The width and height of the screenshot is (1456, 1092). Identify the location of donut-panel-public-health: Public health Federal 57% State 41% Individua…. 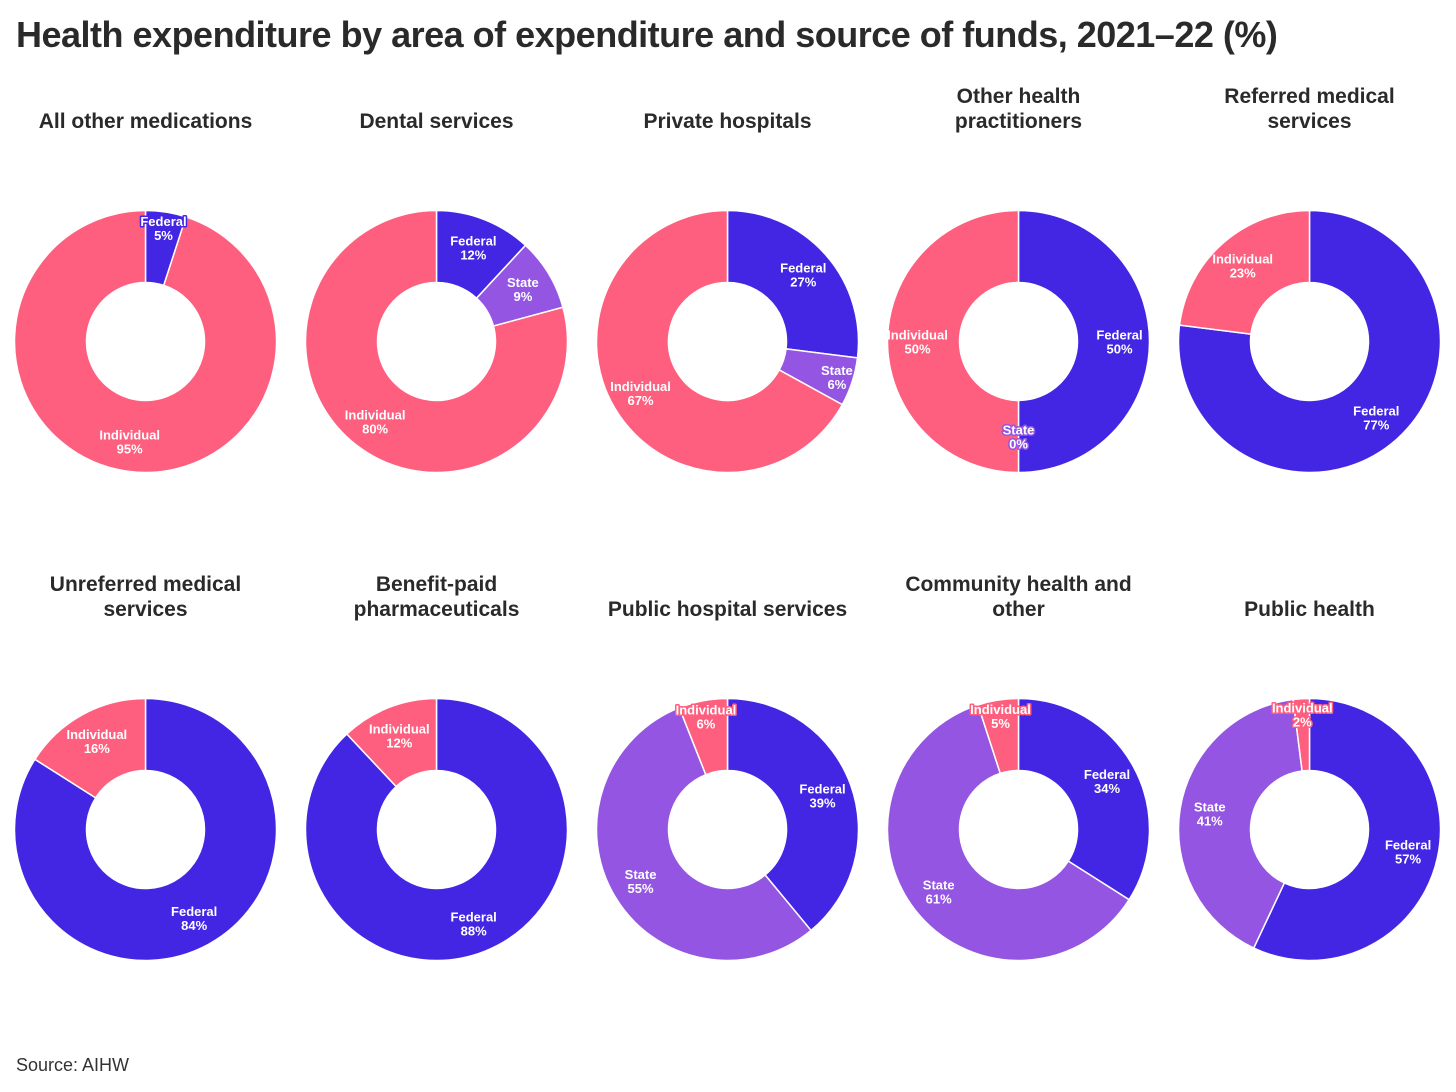
(1309, 818).